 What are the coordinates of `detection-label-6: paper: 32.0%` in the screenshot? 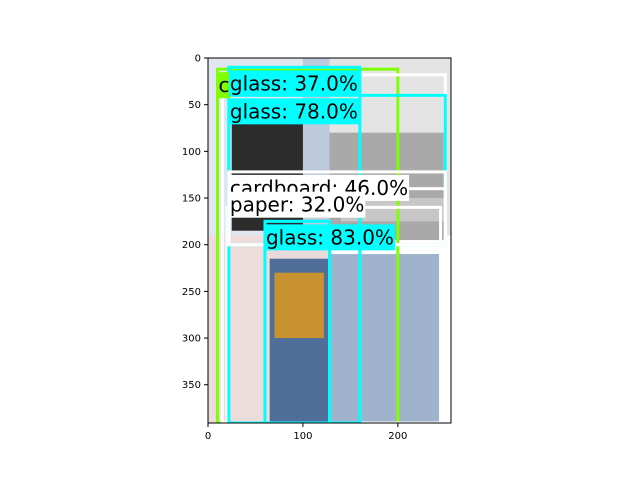 It's located at (297, 205).